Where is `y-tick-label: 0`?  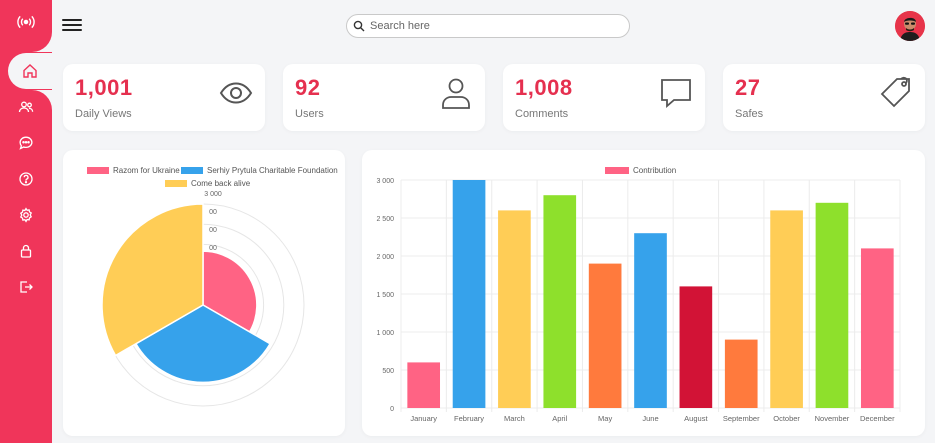
y-tick-label: 0 is located at coordinates (392, 409).